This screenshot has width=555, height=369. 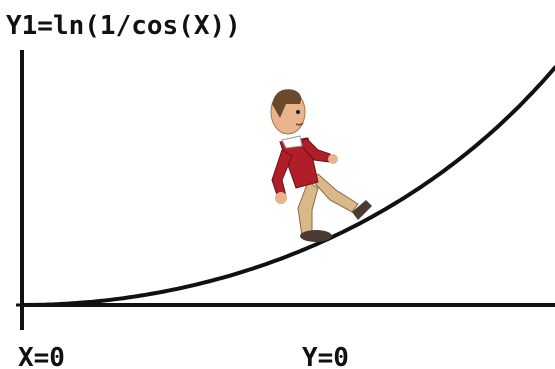 I want to click on walking-man-icon, so click(x=321, y=165).